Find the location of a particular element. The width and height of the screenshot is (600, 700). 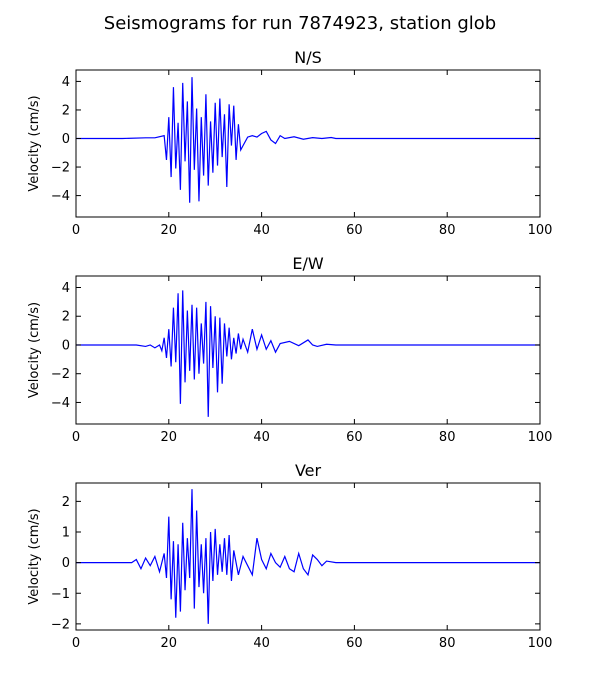

panel-title: Ver is located at coordinates (308, 470).